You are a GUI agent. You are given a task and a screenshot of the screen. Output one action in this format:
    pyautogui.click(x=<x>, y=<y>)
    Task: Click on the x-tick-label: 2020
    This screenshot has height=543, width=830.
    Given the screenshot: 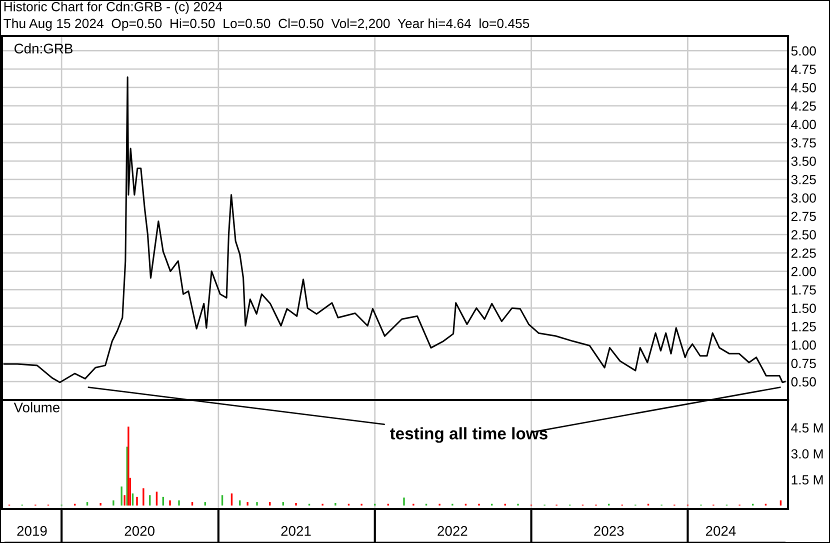 What is the action you would take?
    pyautogui.click(x=139, y=531)
    